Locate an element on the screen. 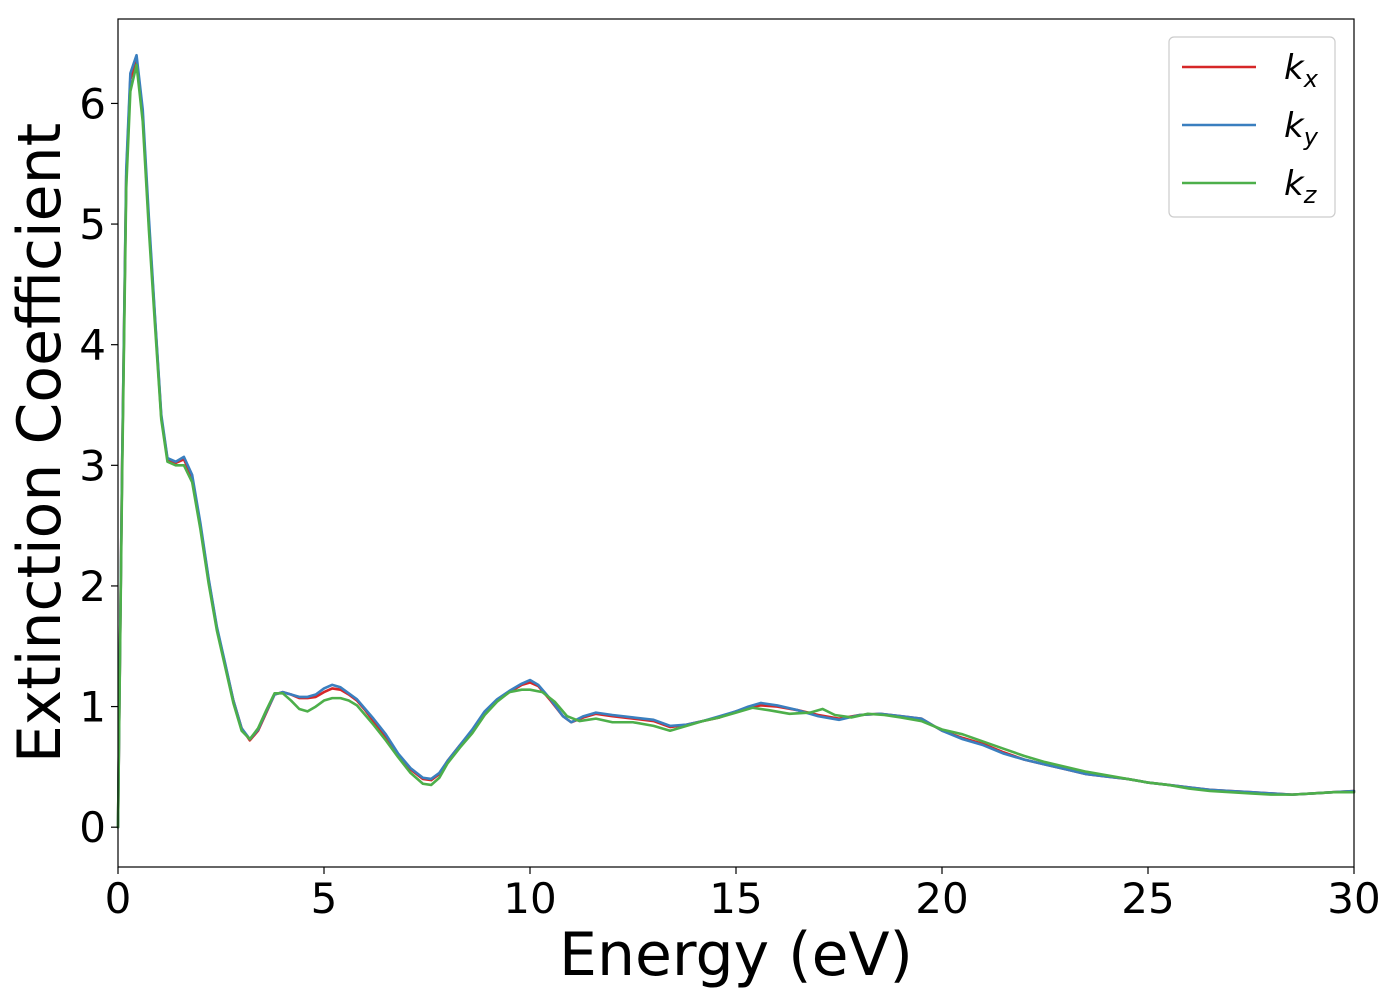 This screenshot has width=1400, height=1000. legend-label-y: ky is located at coordinates (1301, 128).